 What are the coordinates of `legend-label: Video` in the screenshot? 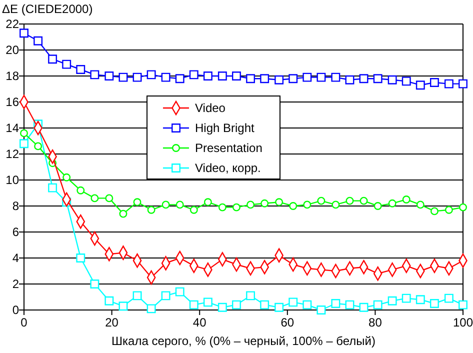 It's located at (210, 108).